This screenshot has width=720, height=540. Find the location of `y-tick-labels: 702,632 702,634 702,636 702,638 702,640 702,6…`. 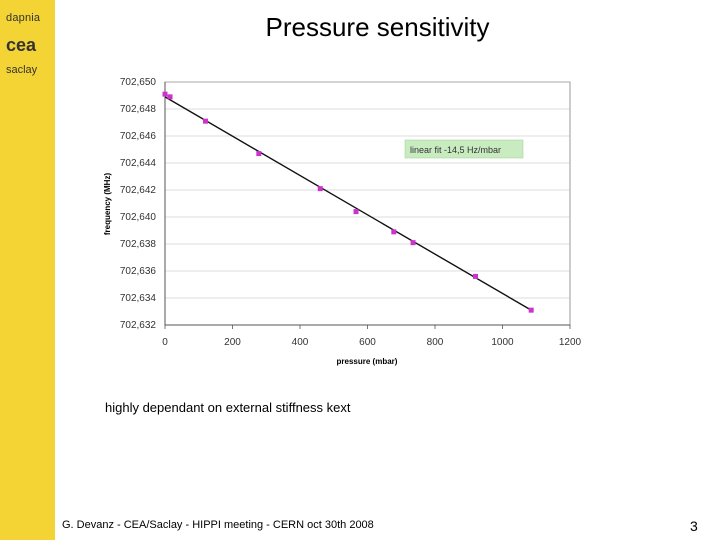

y-tick-labels: 702,632 702,634 702,636 702,638 702,640 702,6… is located at coordinates (138, 204).